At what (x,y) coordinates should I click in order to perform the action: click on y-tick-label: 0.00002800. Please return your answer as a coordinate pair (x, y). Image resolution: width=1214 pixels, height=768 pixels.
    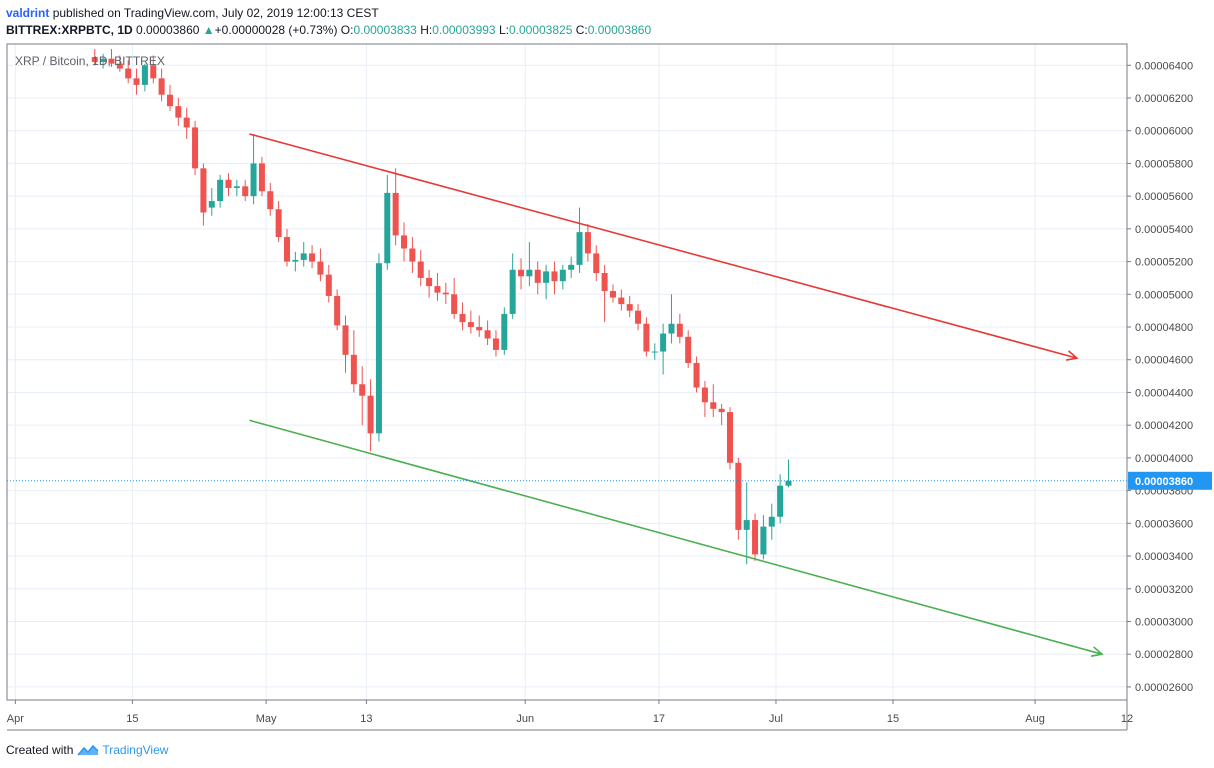
    Looking at the image, I should click on (1164, 655).